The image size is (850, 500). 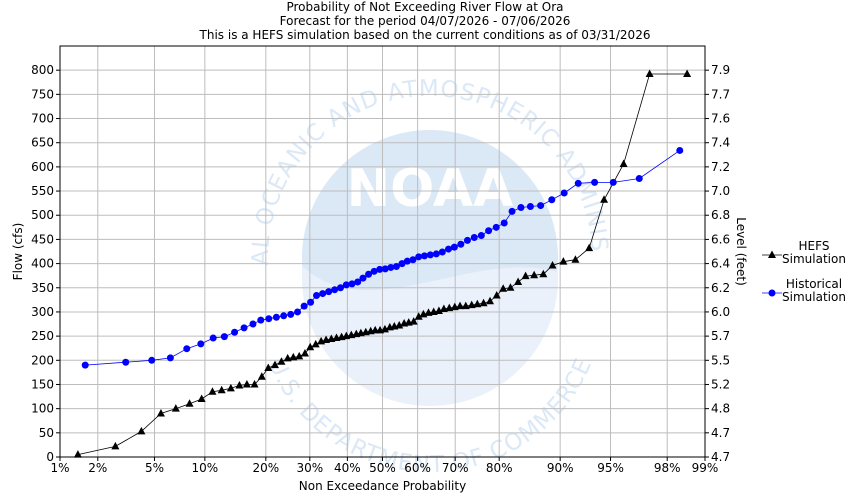 What do you see at coordinates (59, 468) in the screenshot?
I see `x-tick-label: 1%` at bounding box center [59, 468].